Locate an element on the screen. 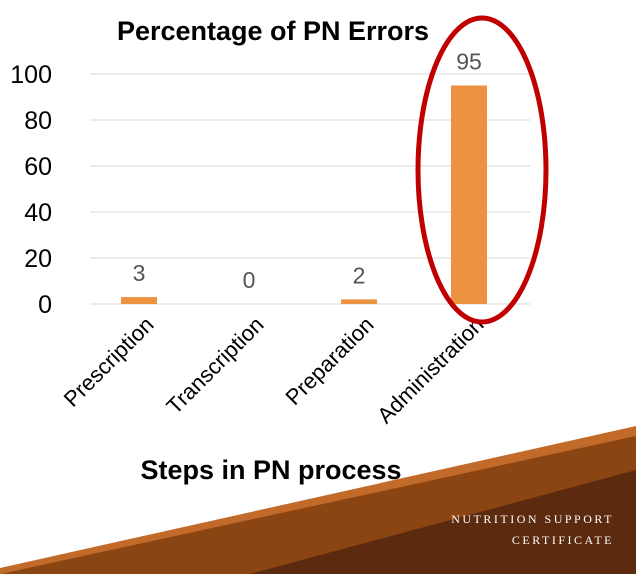  x-tick-label-administration: Administration is located at coordinates (430, 370).